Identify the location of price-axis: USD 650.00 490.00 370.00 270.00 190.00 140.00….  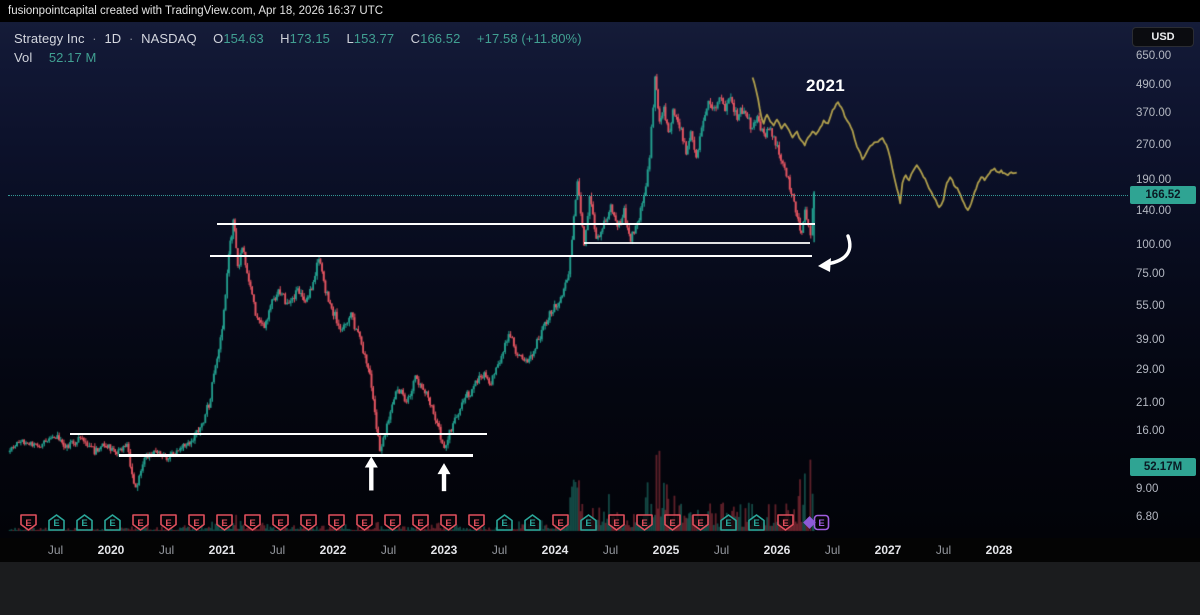
(1164, 280).